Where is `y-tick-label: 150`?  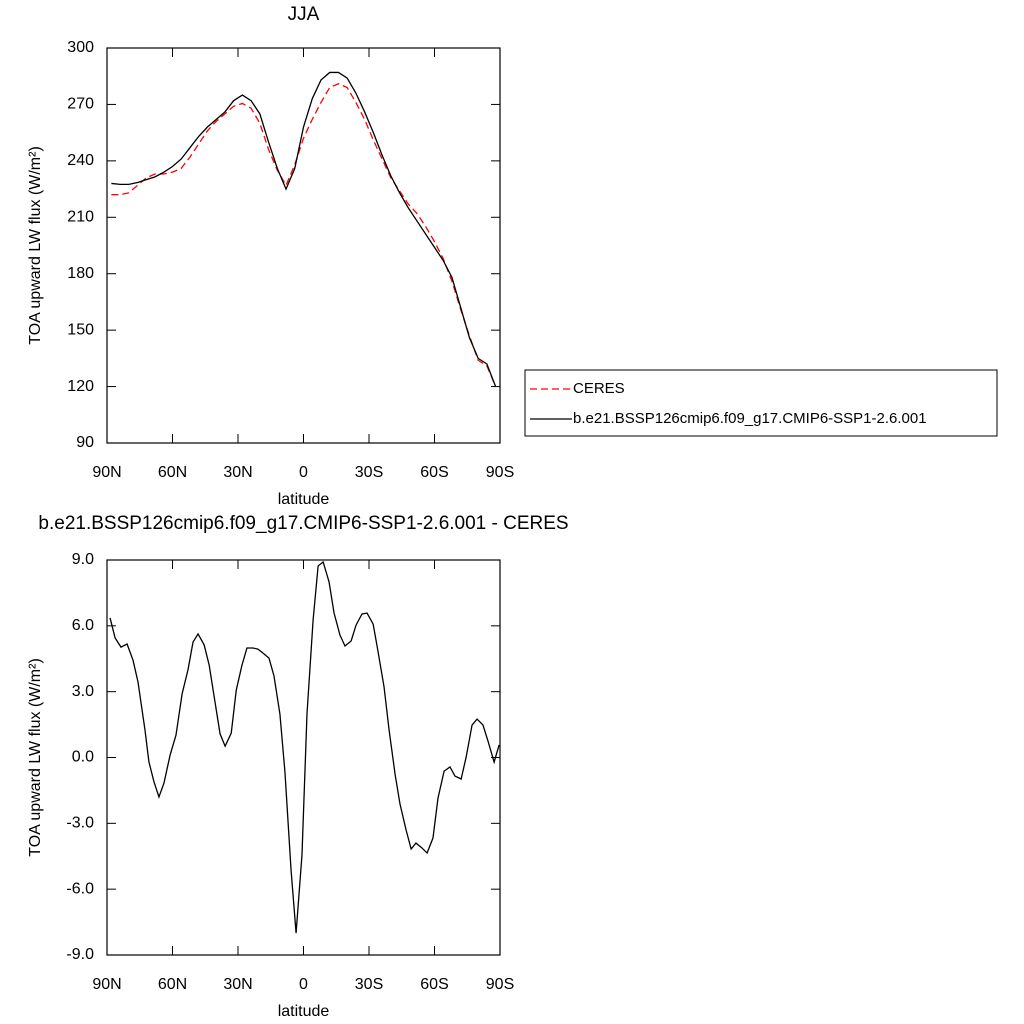
y-tick-label: 150 is located at coordinates (80, 329).